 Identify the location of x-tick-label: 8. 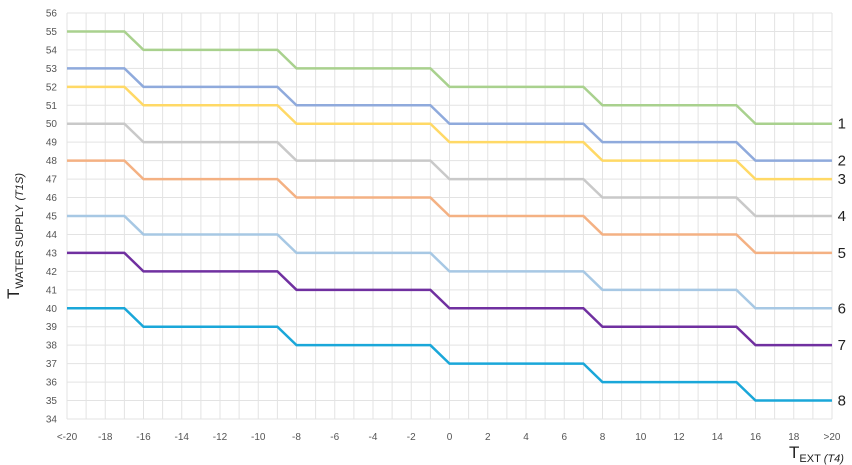
(603, 437).